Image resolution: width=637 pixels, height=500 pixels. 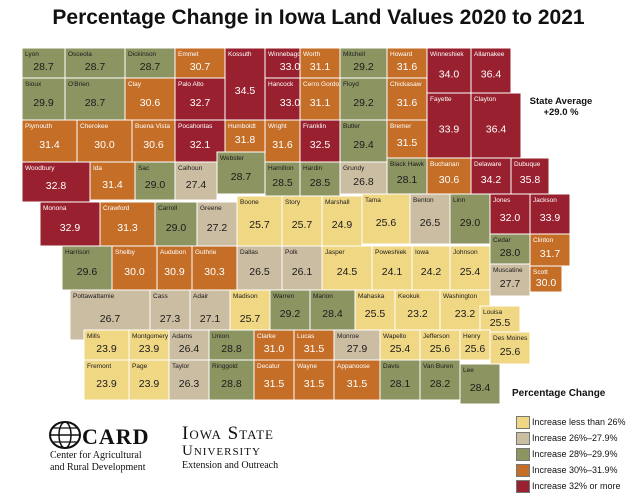 I want to click on county-name: Cass, so click(x=161, y=296).